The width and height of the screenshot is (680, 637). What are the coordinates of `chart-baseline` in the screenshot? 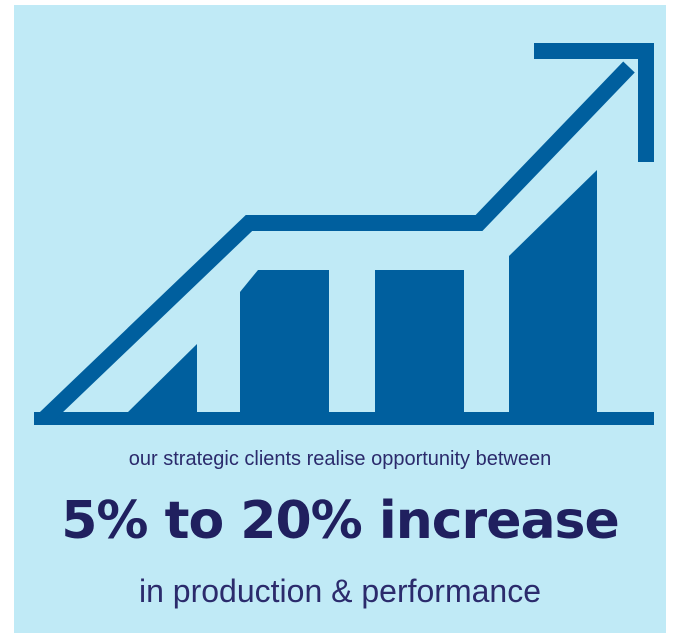 It's located at (344, 418).